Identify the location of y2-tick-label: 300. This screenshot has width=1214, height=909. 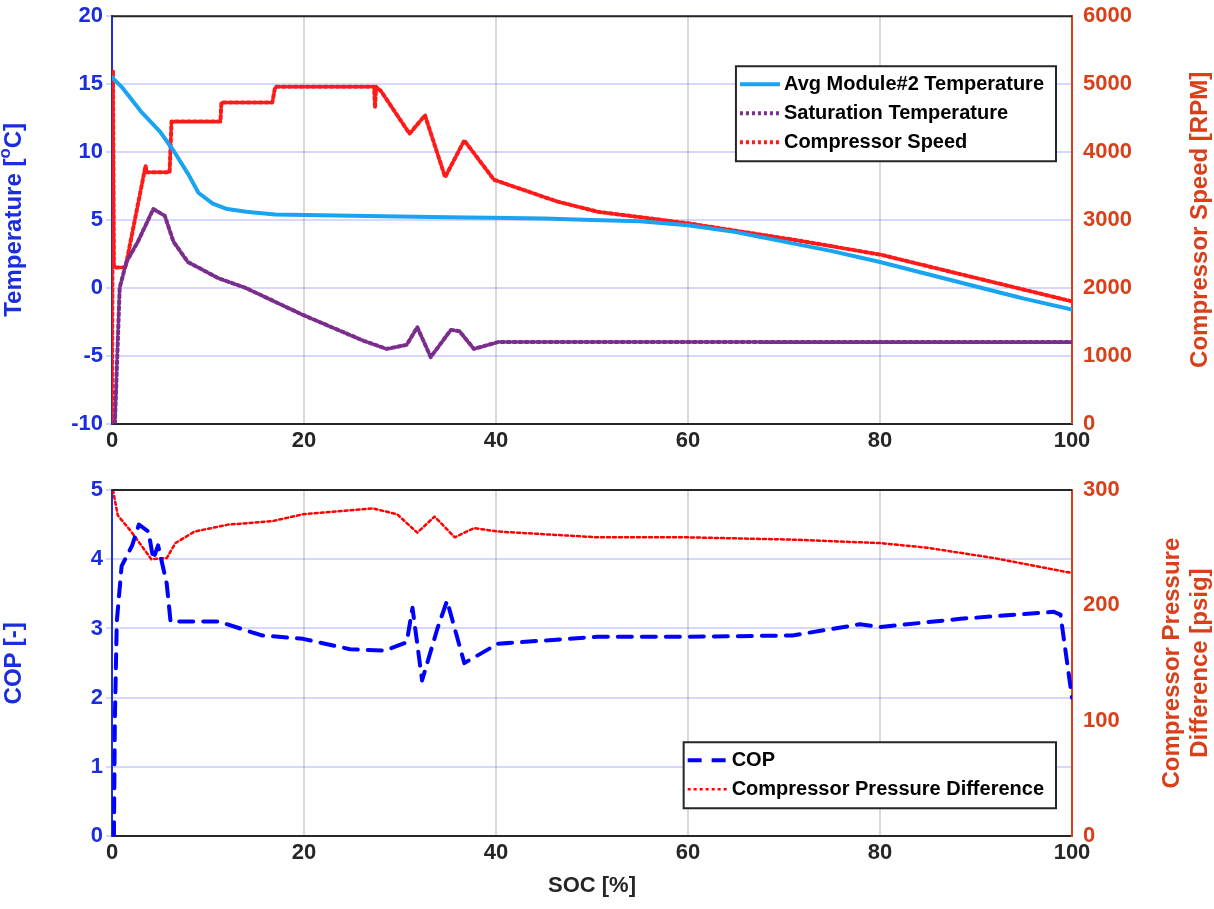
(1101, 489).